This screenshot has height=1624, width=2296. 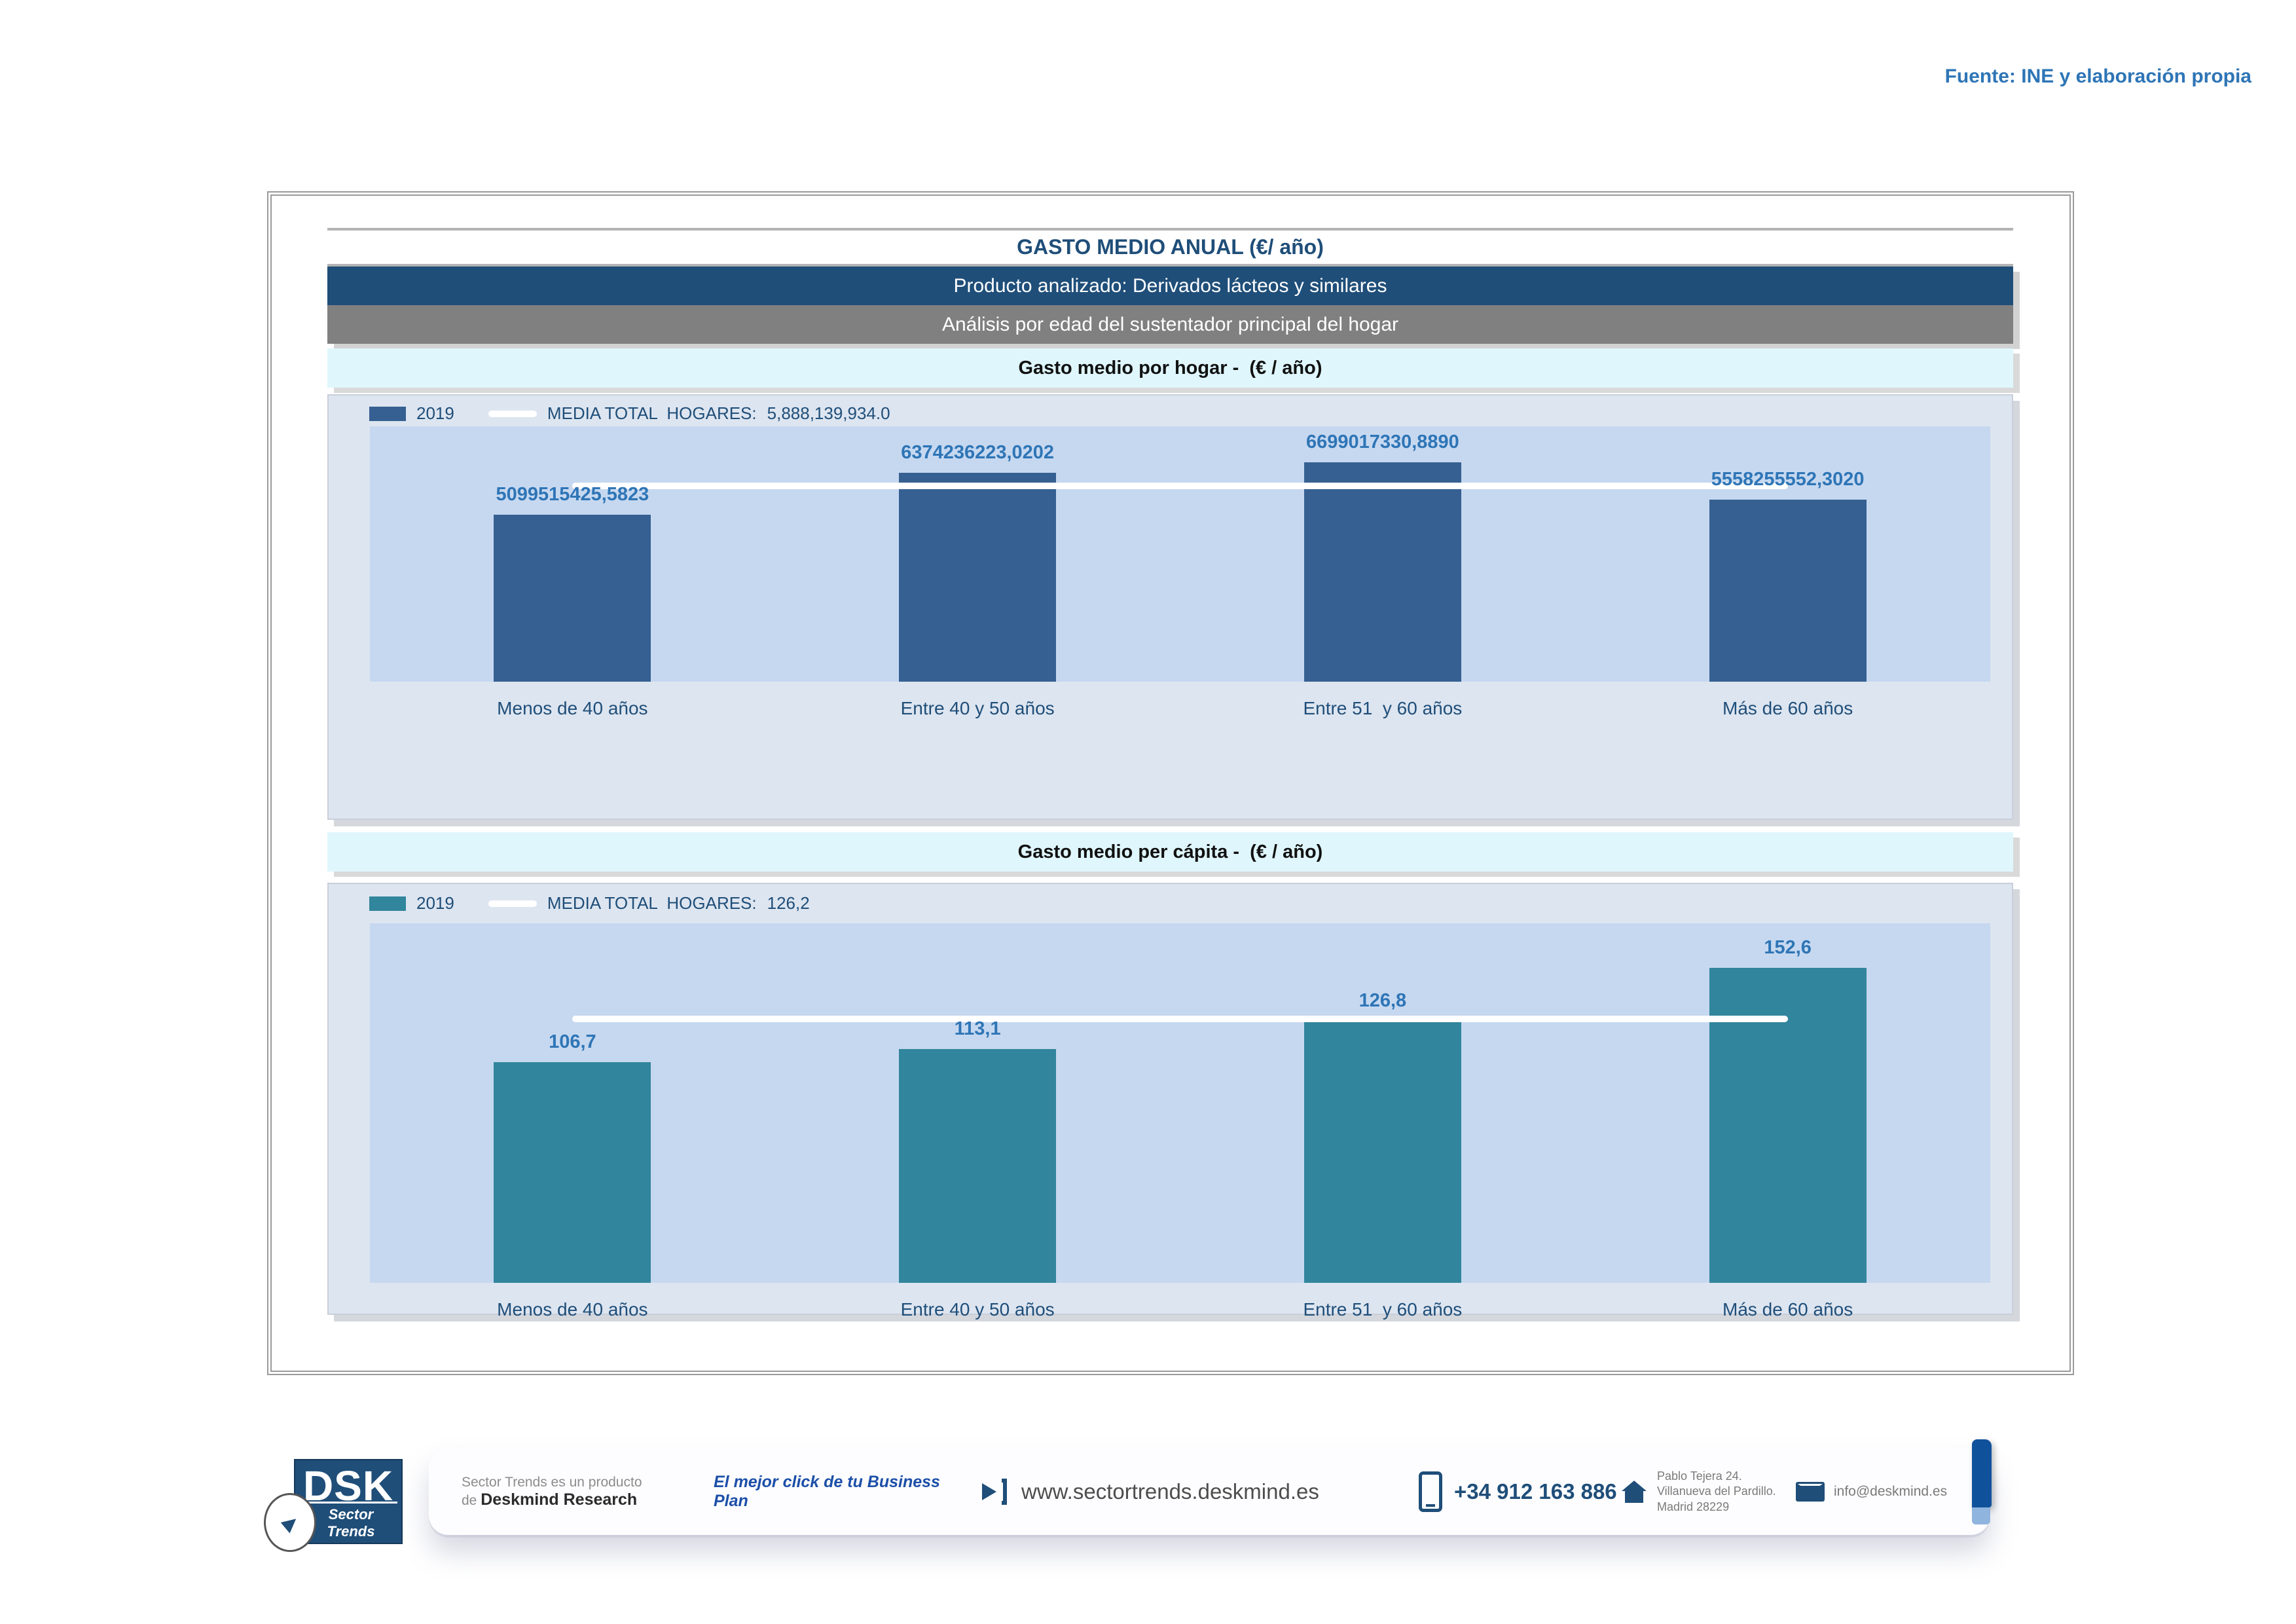 What do you see at coordinates (471, 1500) in the screenshot?
I see `footer-product-of-prefix: de` at bounding box center [471, 1500].